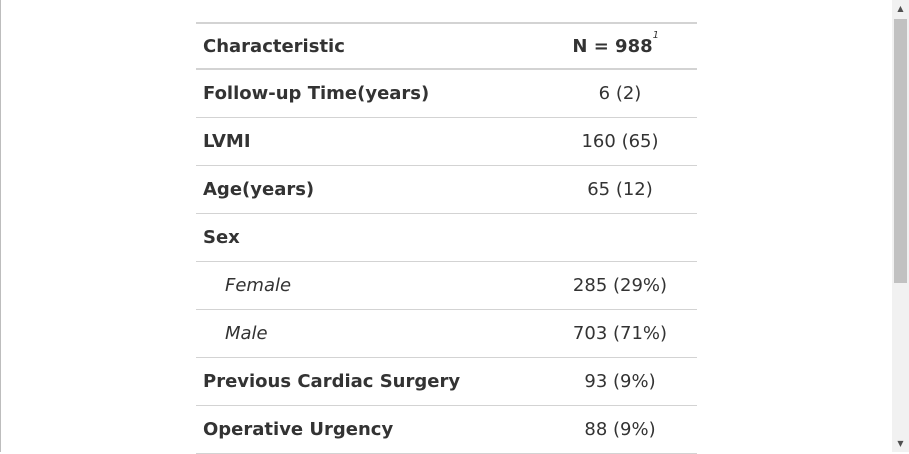  I want to click on table-row: LVMI 160 (65), so click(446, 142).